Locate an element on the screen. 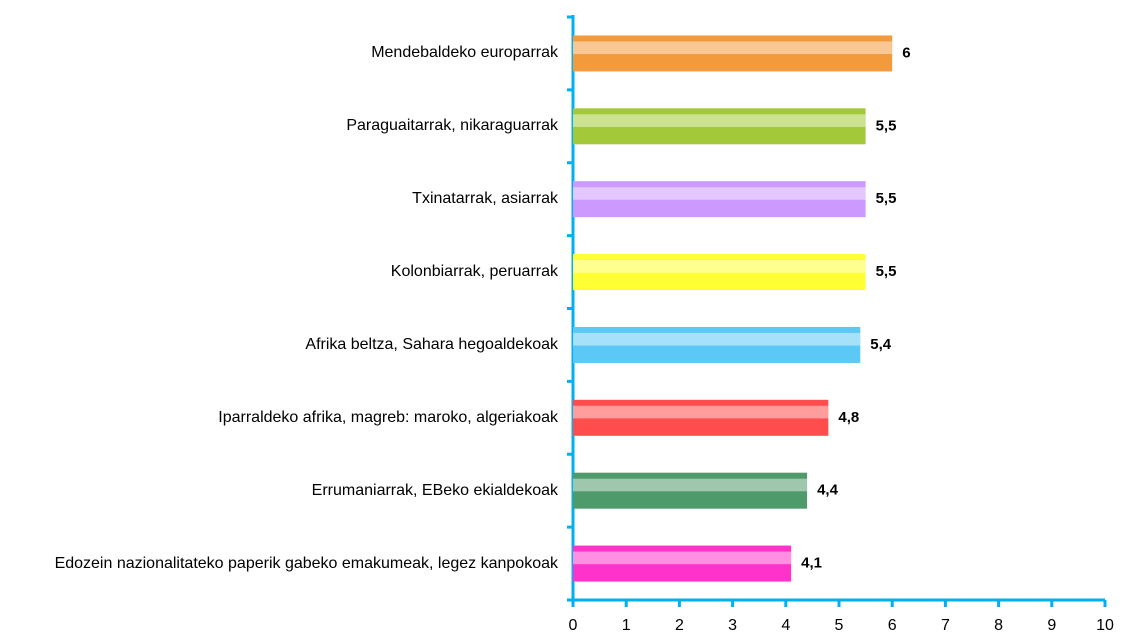 This screenshot has height=635, width=1122. y-tick-label: Paraguaitarrak, nikaraguarrak is located at coordinates (452, 126).